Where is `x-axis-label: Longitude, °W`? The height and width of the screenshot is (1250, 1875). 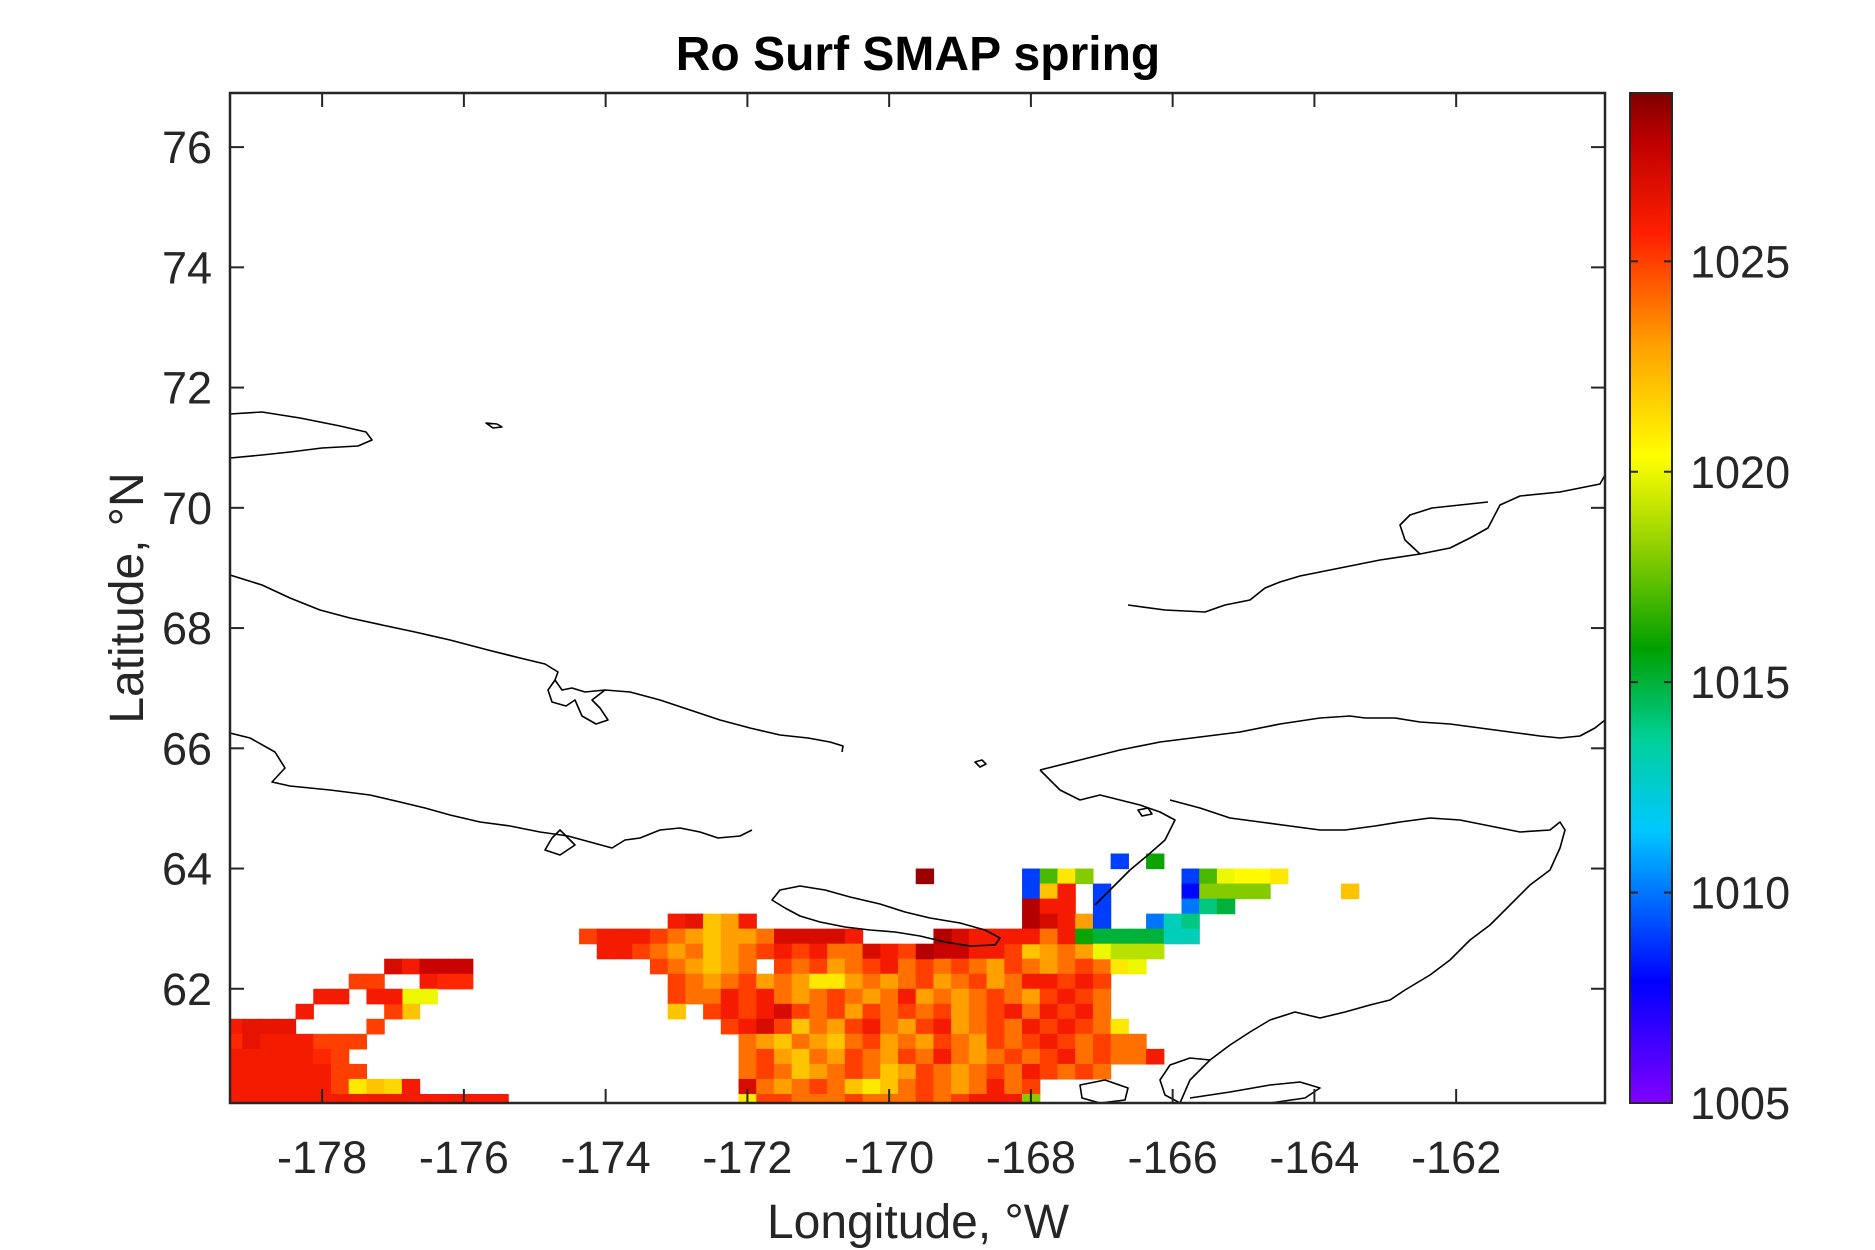
x-axis-label: Longitude, °W is located at coordinates (918, 1222).